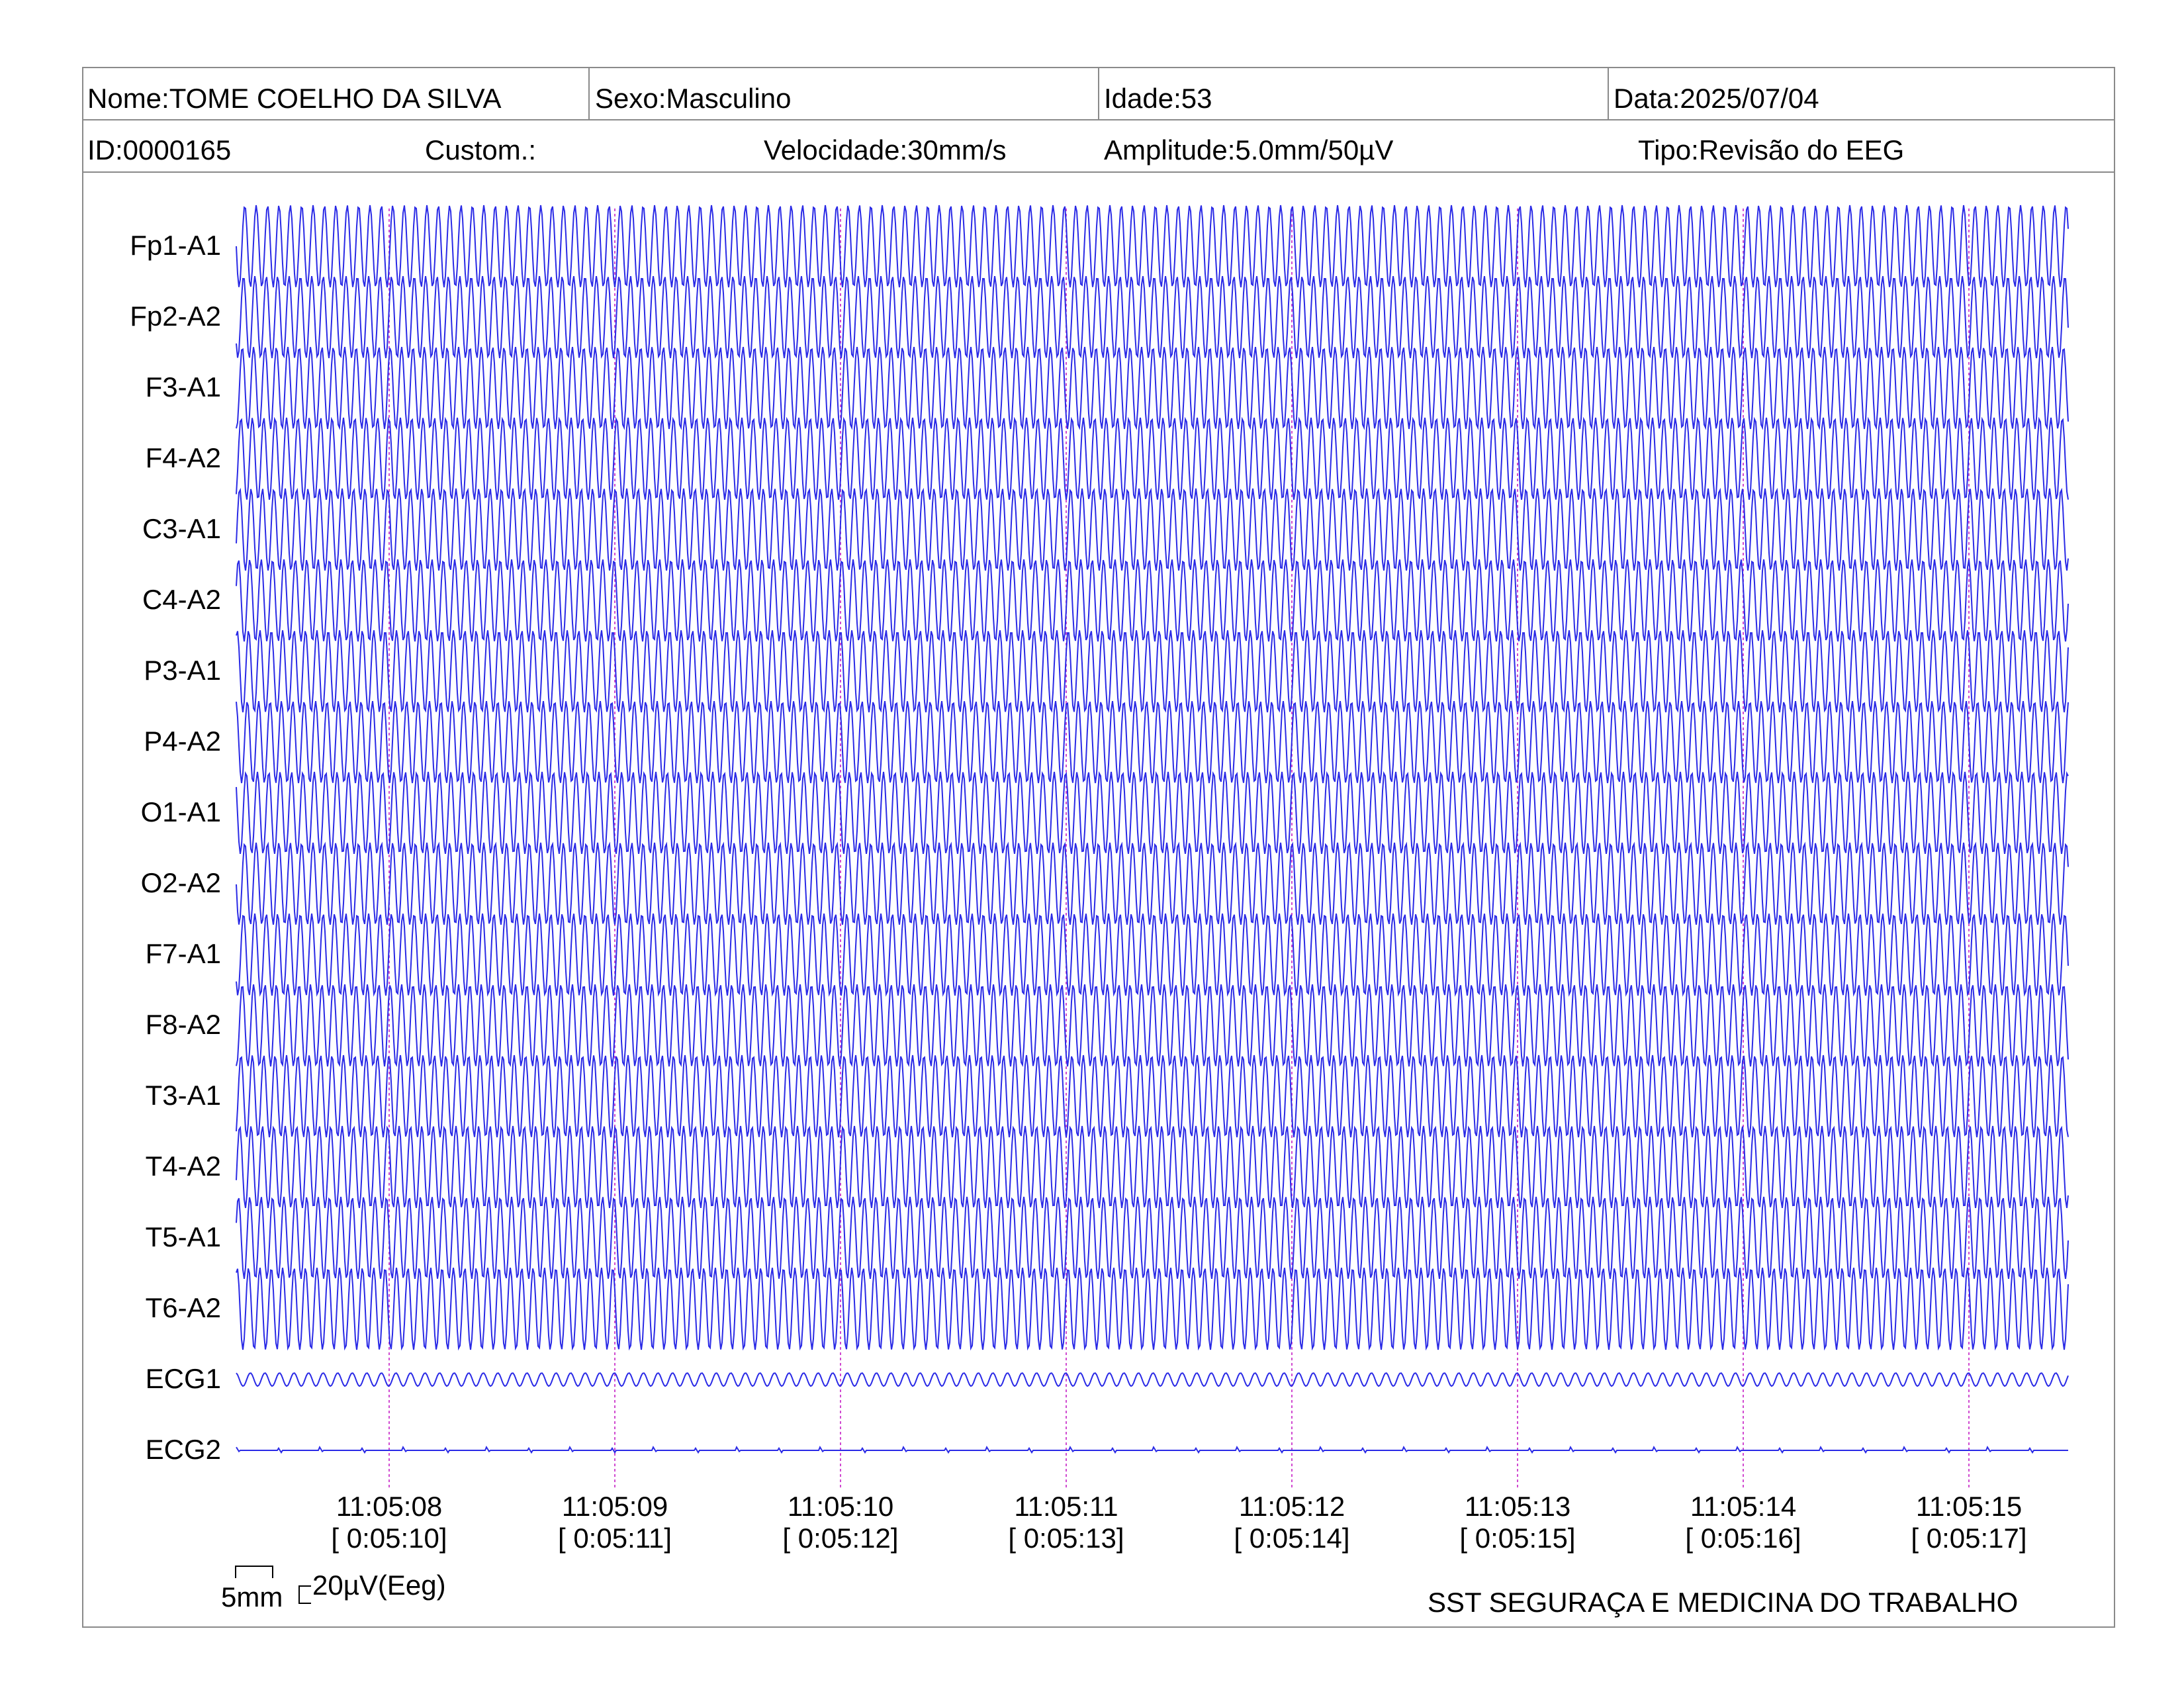  I want to click on header-bottom-rule, so click(1098, 172).